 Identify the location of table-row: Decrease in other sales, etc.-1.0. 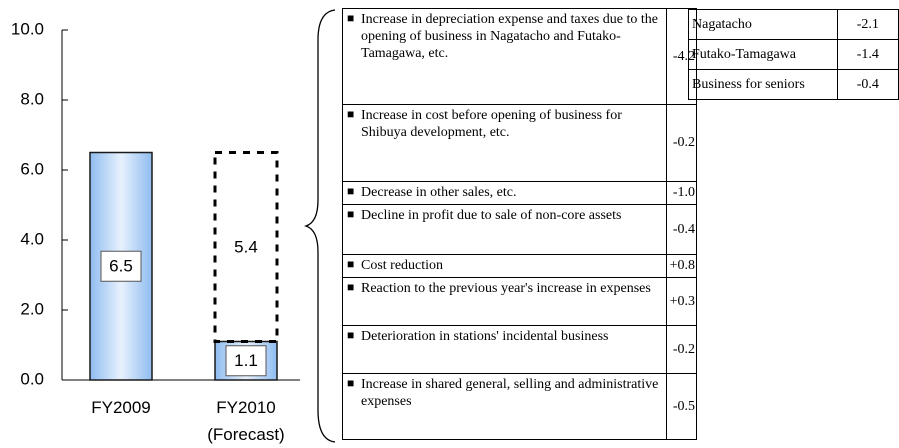
(519, 193).